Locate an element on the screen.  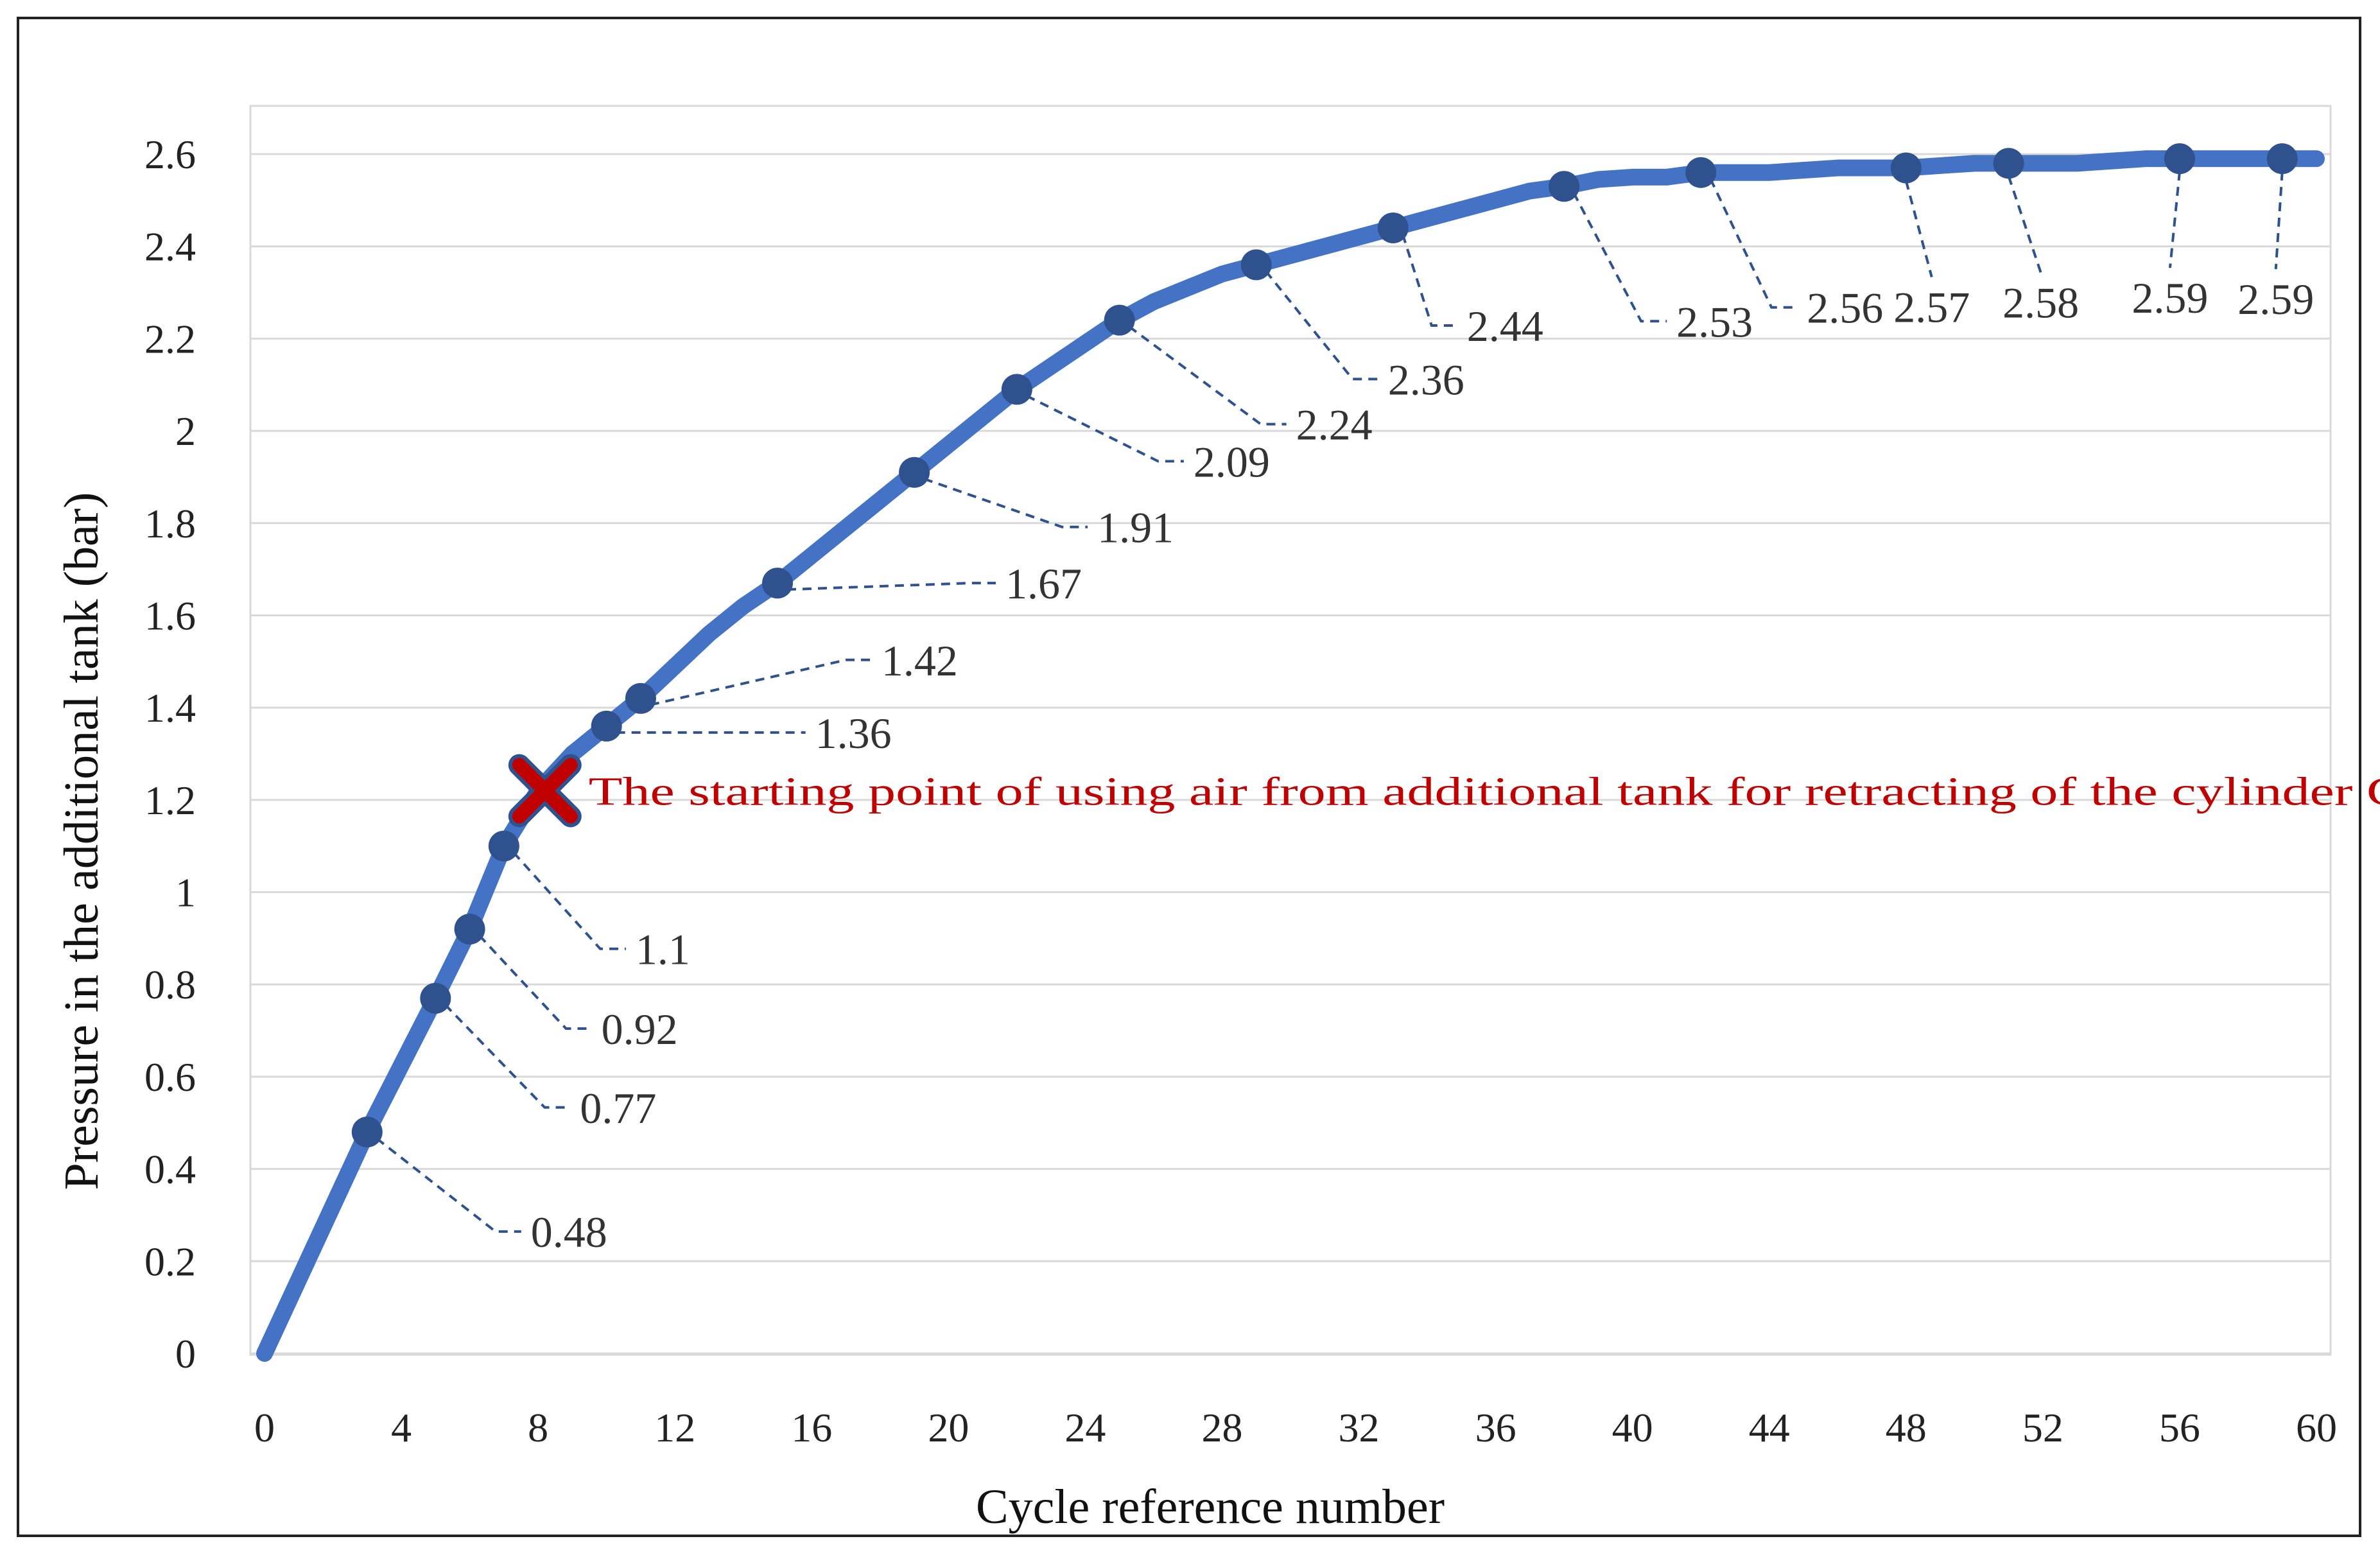
data-label-10: 2.36 is located at coordinates (1426, 379).